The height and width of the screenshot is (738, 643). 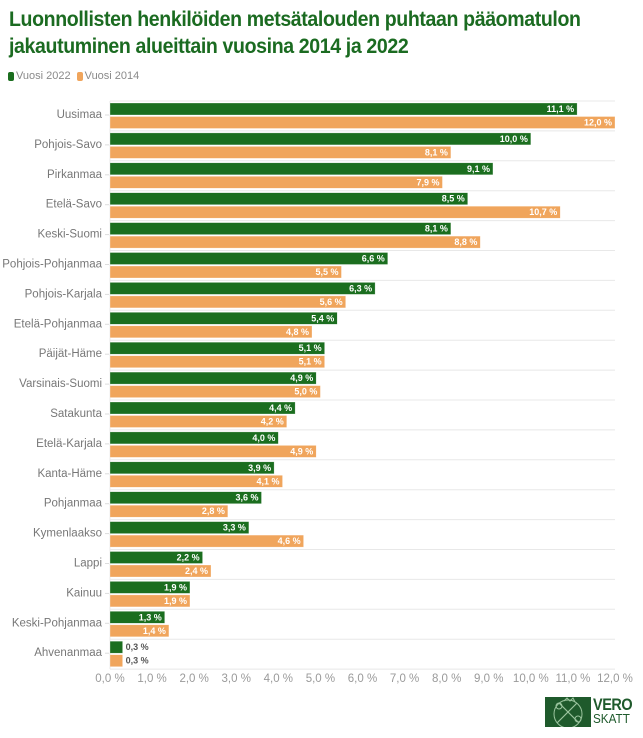 What do you see at coordinates (360, 288) in the screenshot?
I see `data-label: 6,3 %` at bounding box center [360, 288].